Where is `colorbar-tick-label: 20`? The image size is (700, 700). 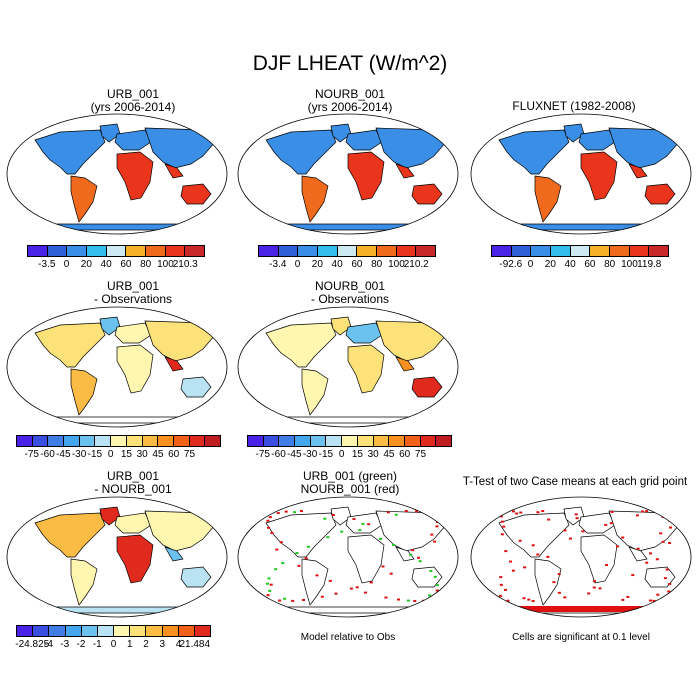 colorbar-tick-label: 20 is located at coordinates (86, 264).